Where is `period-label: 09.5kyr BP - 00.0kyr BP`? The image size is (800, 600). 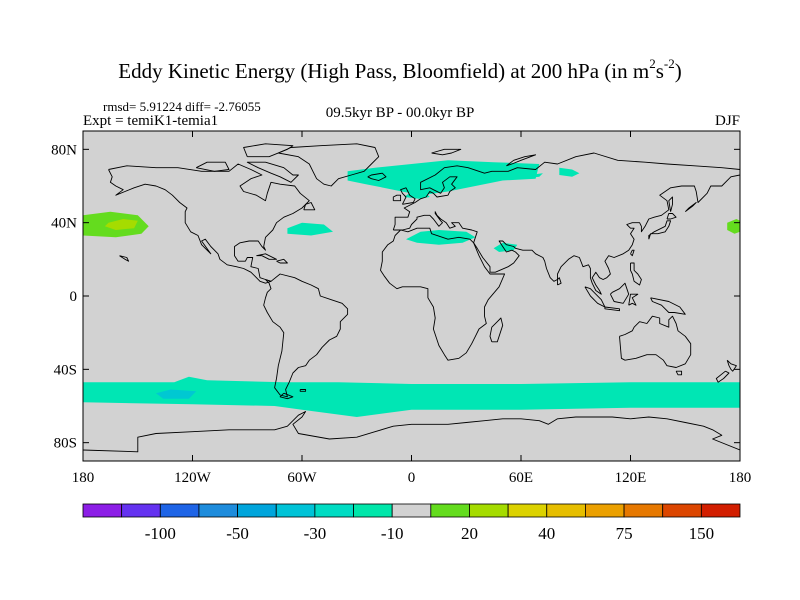
period-label: 09.5kyr BP - 00.0kyr BP is located at coordinates (400, 113).